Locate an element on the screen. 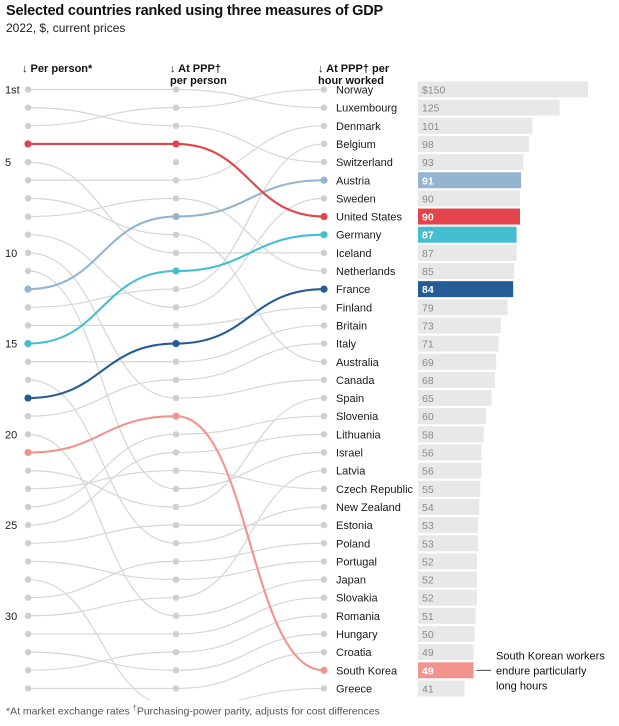 This screenshot has width=619, height=726. country-label-australia: Australia is located at coordinates (358, 363).